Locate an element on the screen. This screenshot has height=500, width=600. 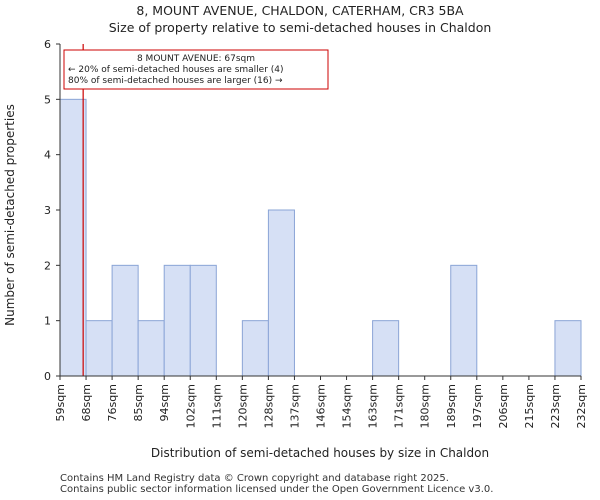
x-tick-label: 111sqm is located at coordinates (216, 406).